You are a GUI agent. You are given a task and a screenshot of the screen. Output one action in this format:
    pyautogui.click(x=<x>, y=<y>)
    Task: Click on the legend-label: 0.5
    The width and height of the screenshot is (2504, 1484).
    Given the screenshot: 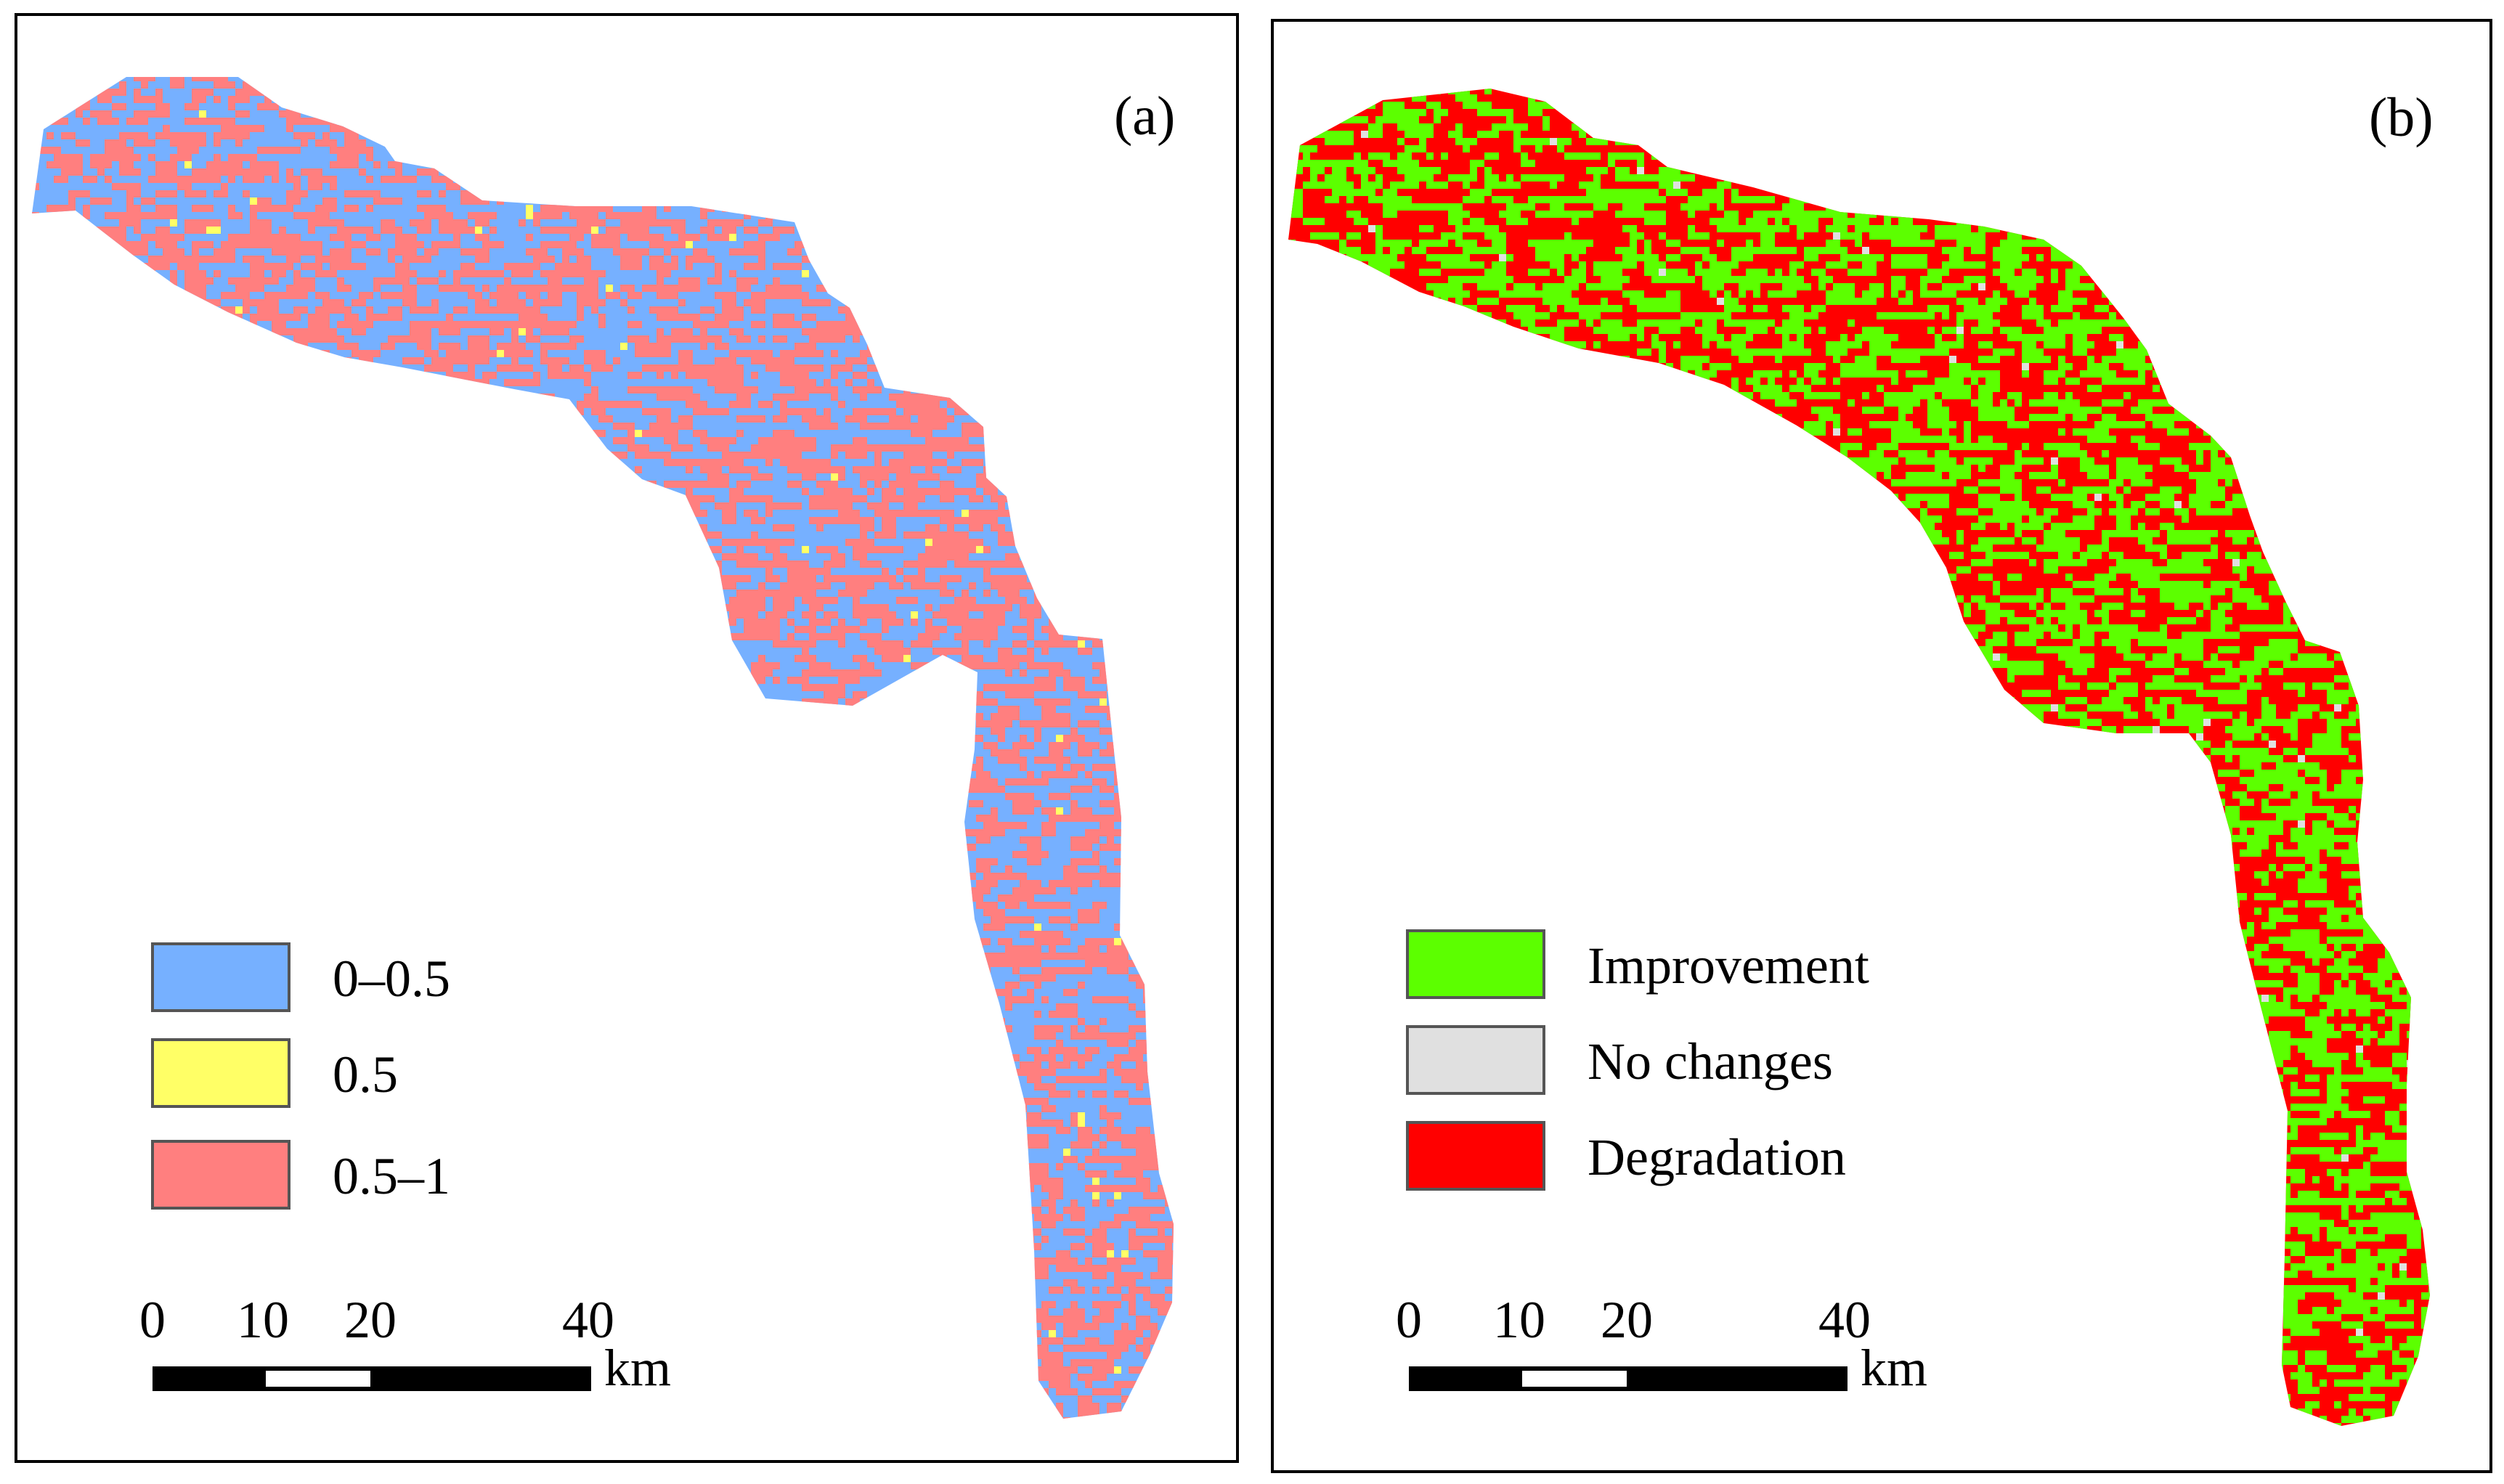 What is the action you would take?
    pyautogui.click(x=365, y=1074)
    